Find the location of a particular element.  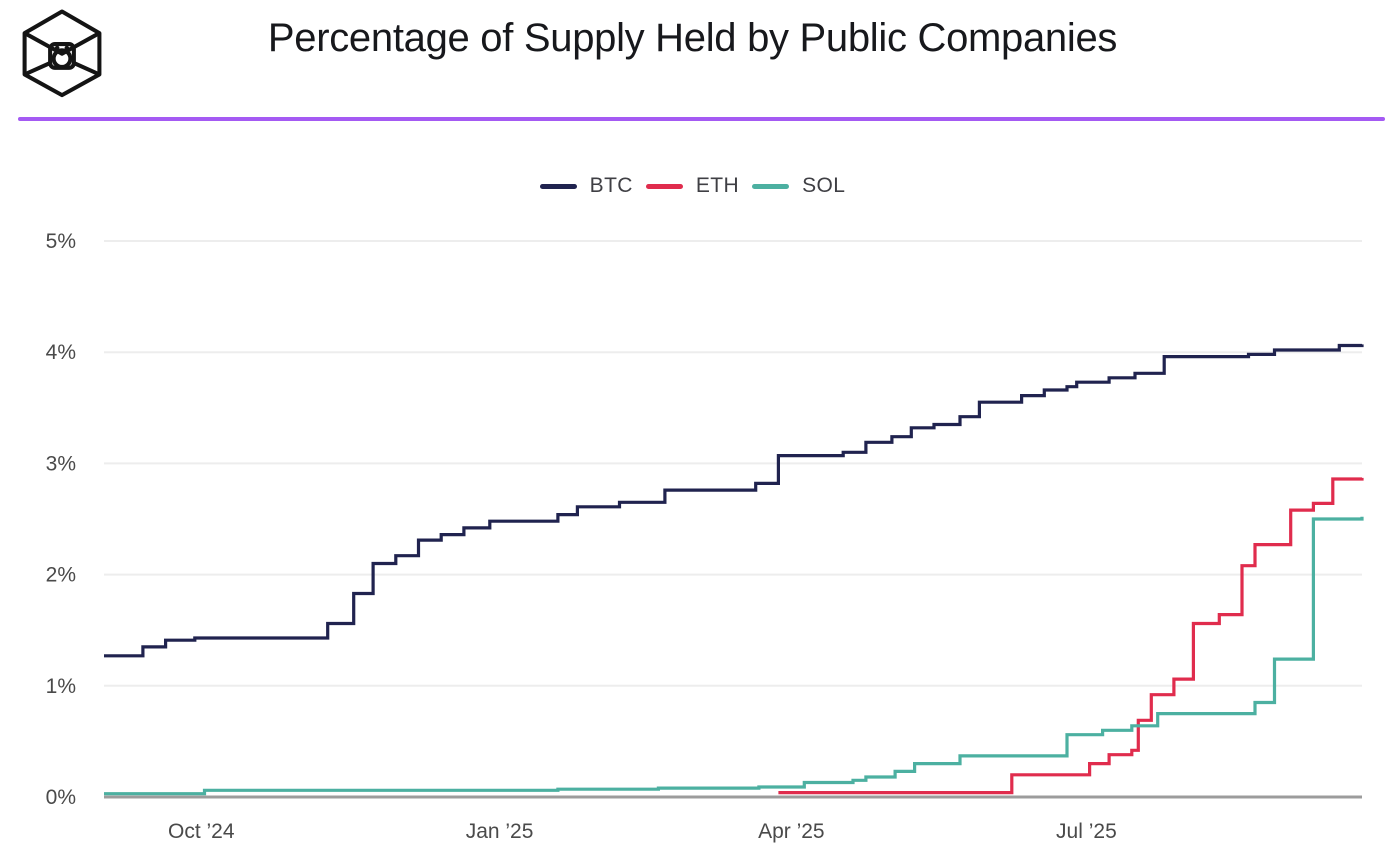

legend-label-btc: BTC is located at coordinates (611, 185).